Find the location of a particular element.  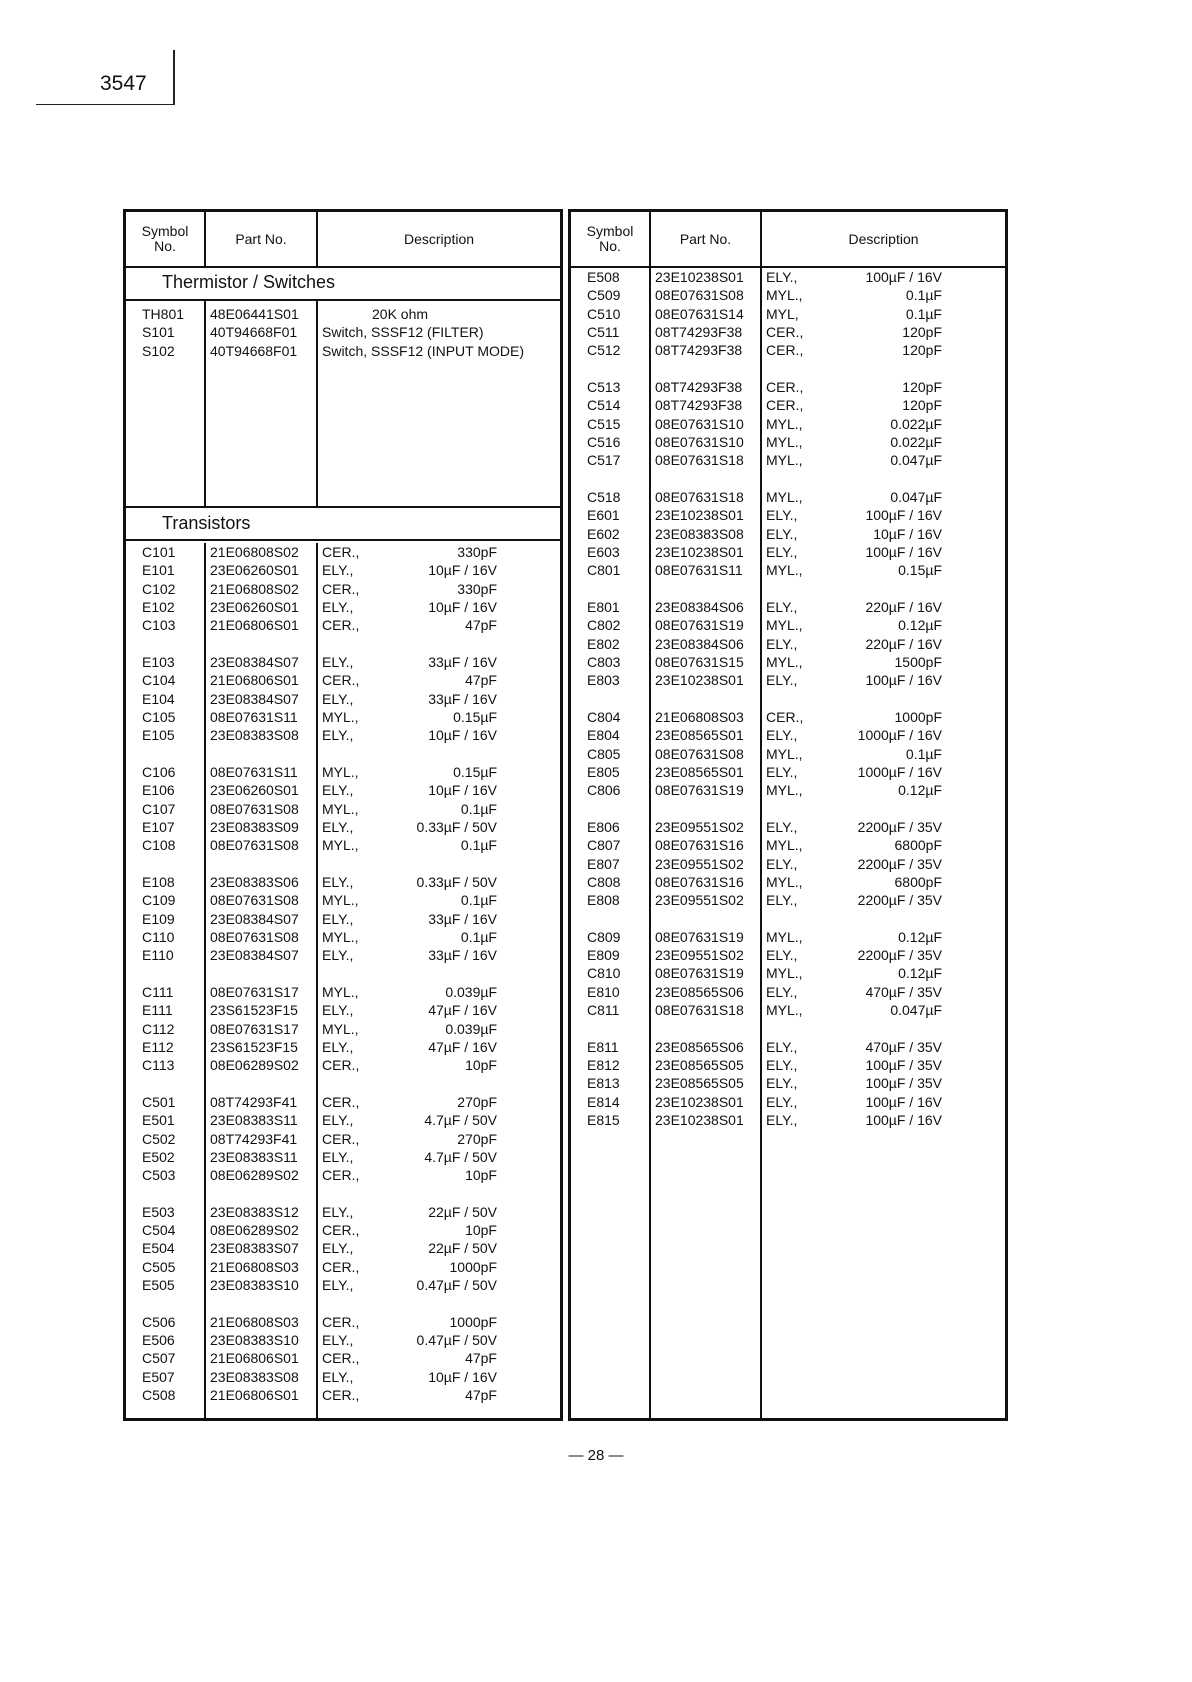

description-text: Switch, SSSF12 (INPUT MODE) is located at coordinates (423, 350).